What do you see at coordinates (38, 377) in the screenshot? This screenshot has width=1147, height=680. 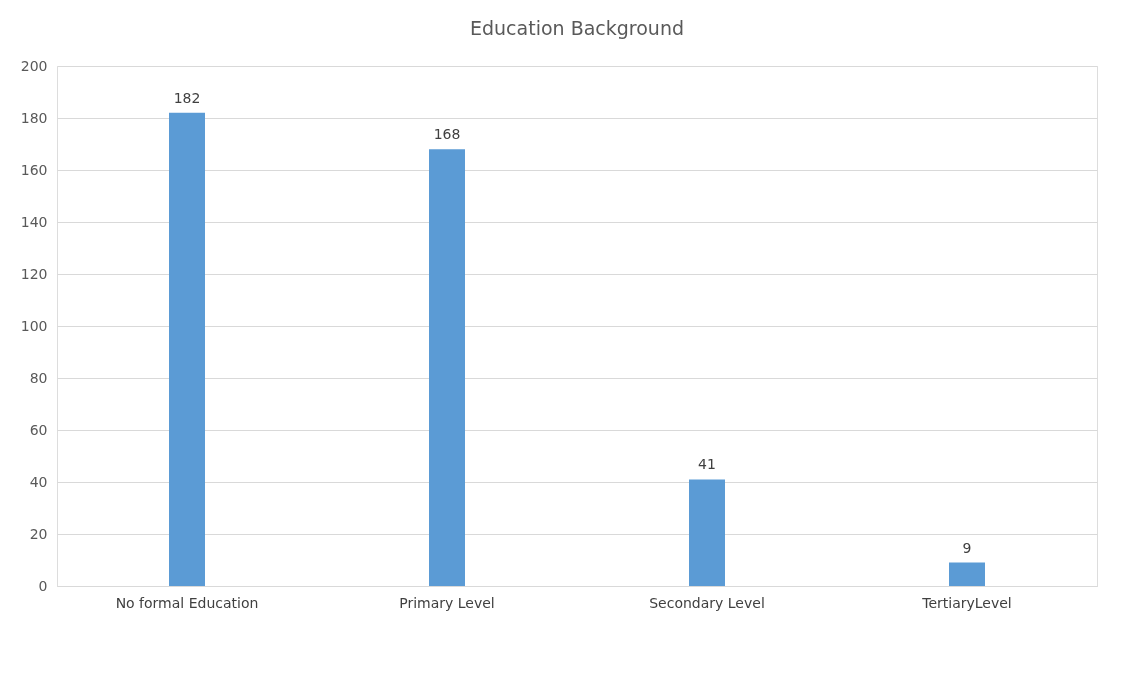 I see `y-tick-label: 80` at bounding box center [38, 377].